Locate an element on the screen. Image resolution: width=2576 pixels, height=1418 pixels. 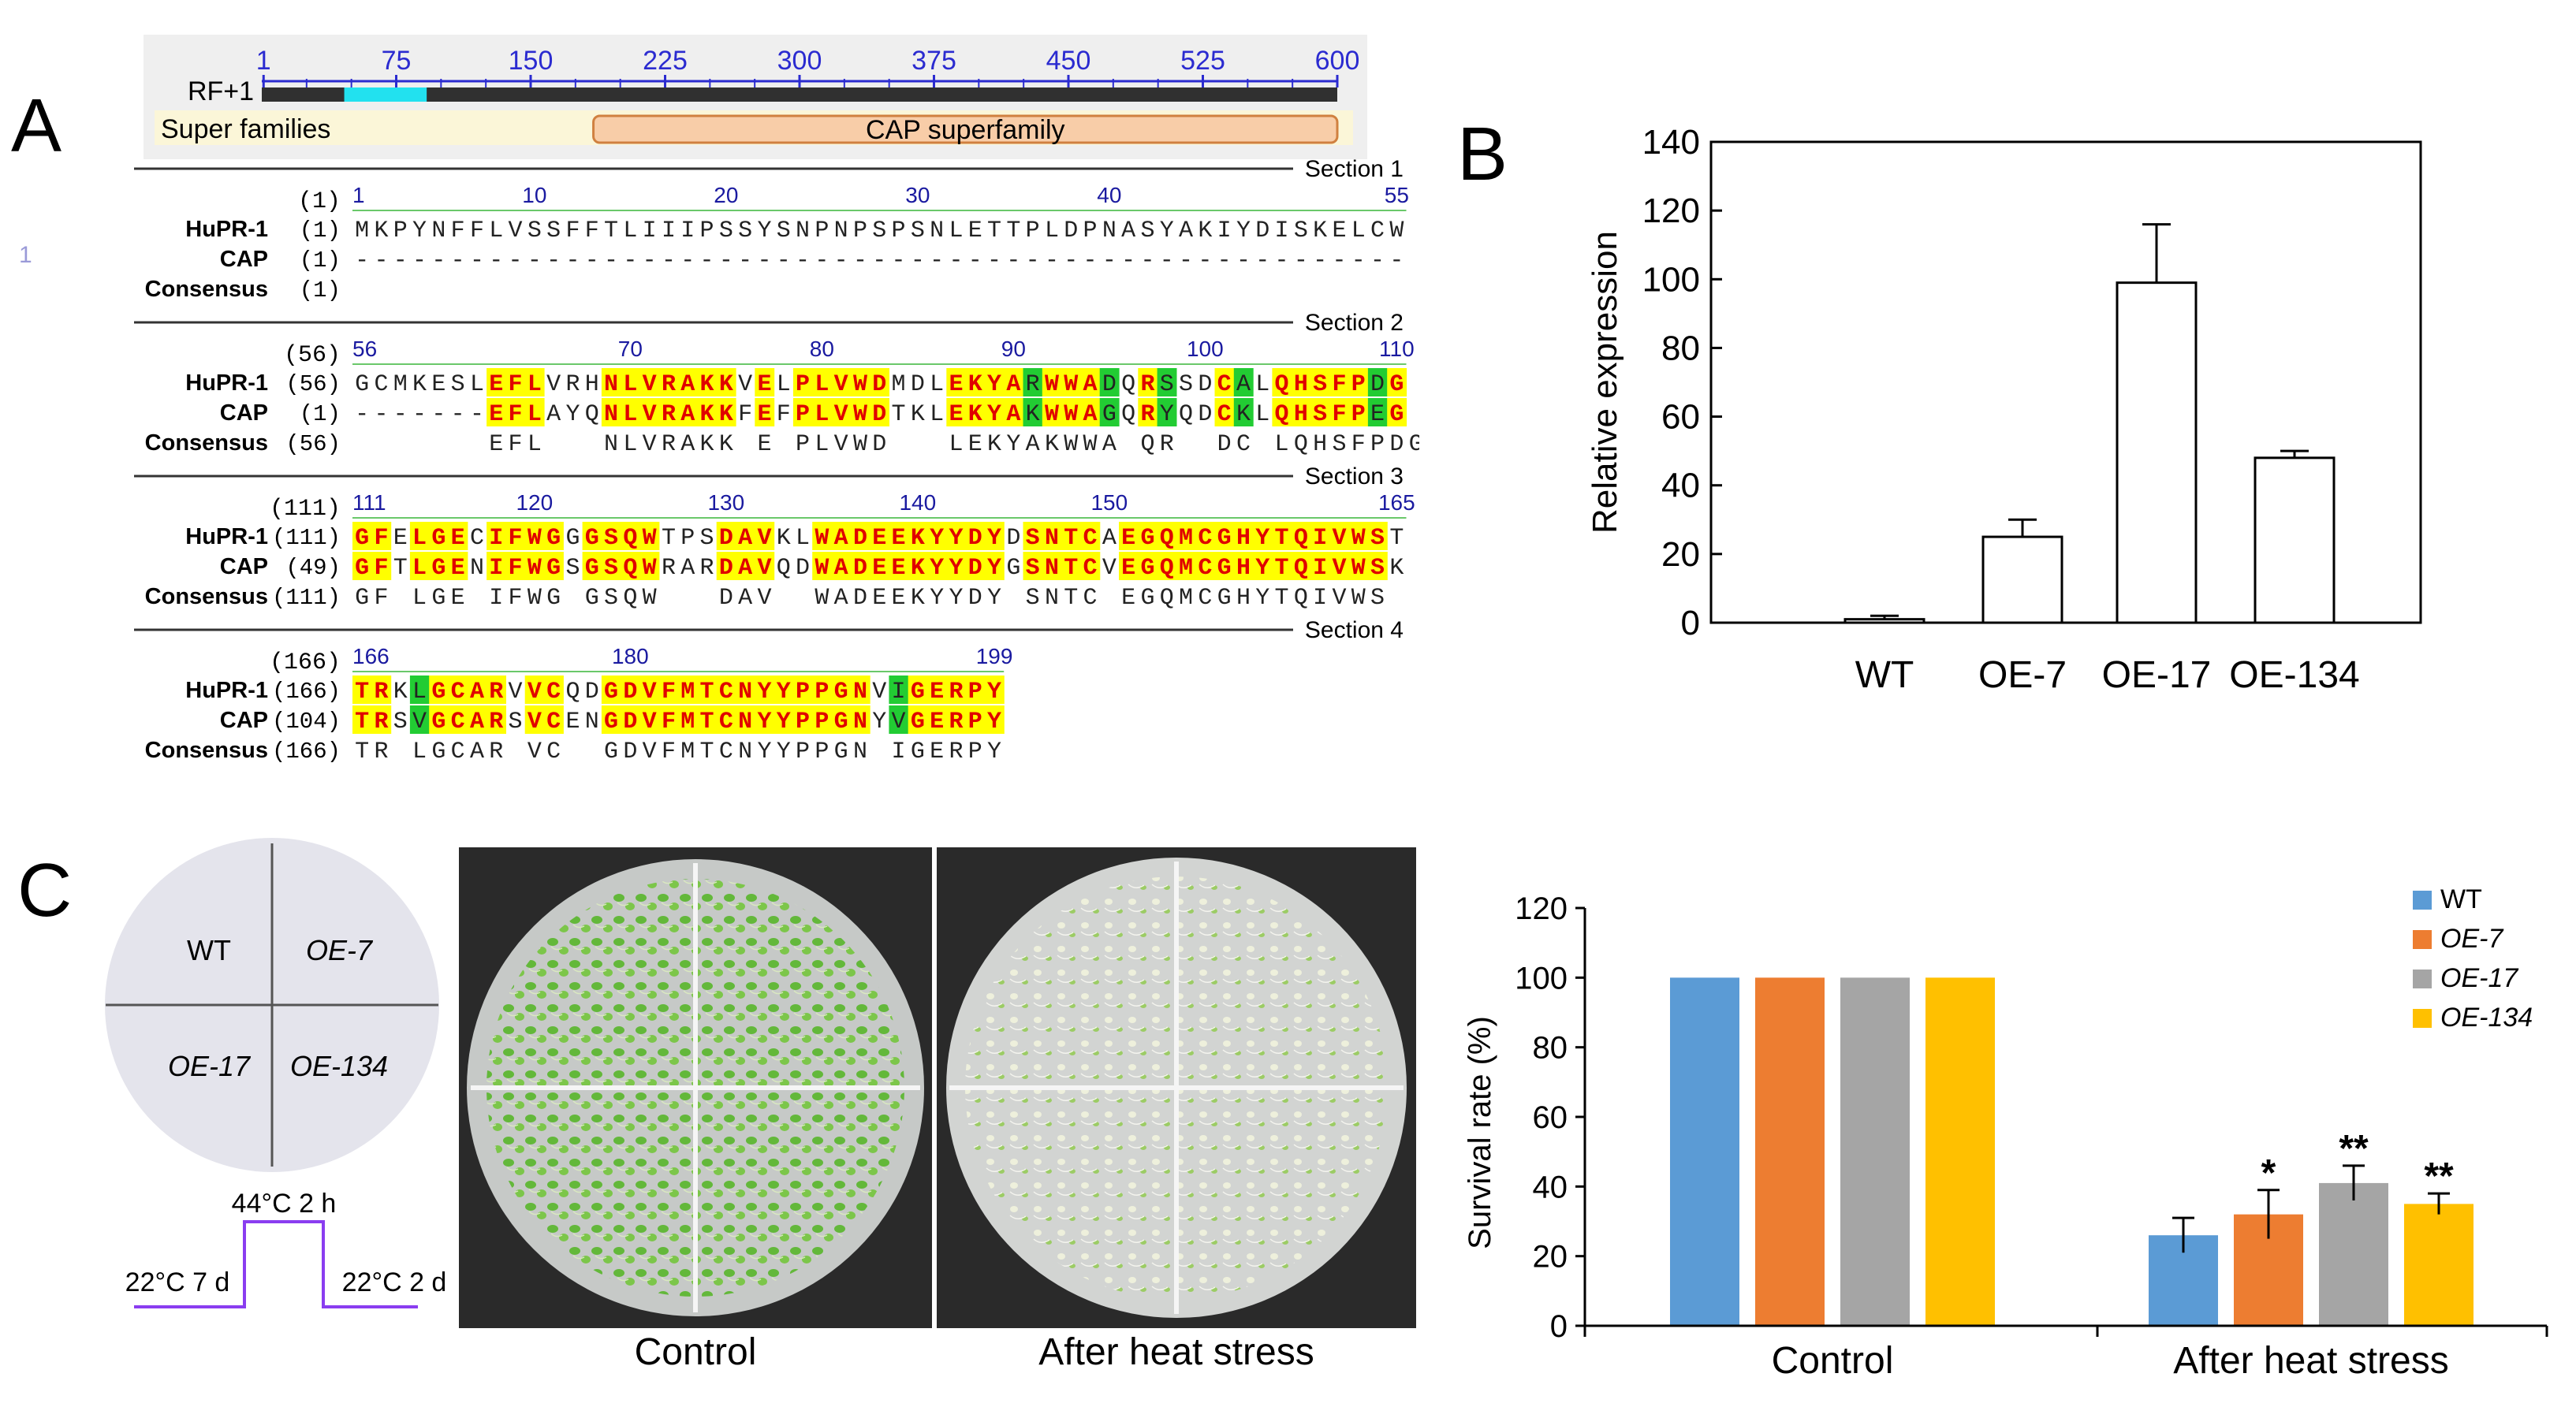
alignment-row-position: (1) is located at coordinates (320, 290).